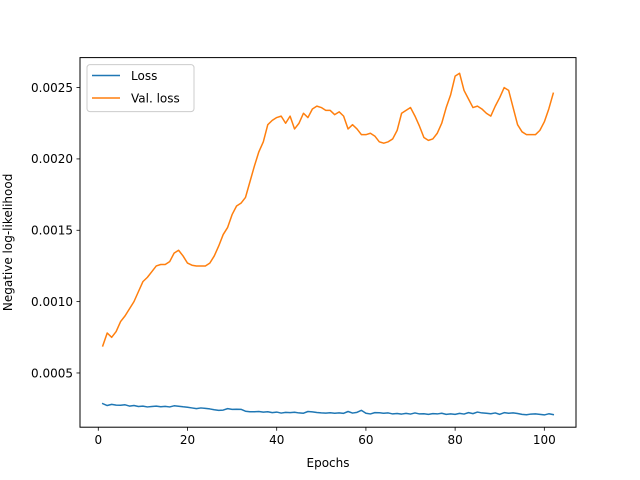 This screenshot has width=640, height=480. I want to click on y-tick-label: 0.0025, so click(52, 88).